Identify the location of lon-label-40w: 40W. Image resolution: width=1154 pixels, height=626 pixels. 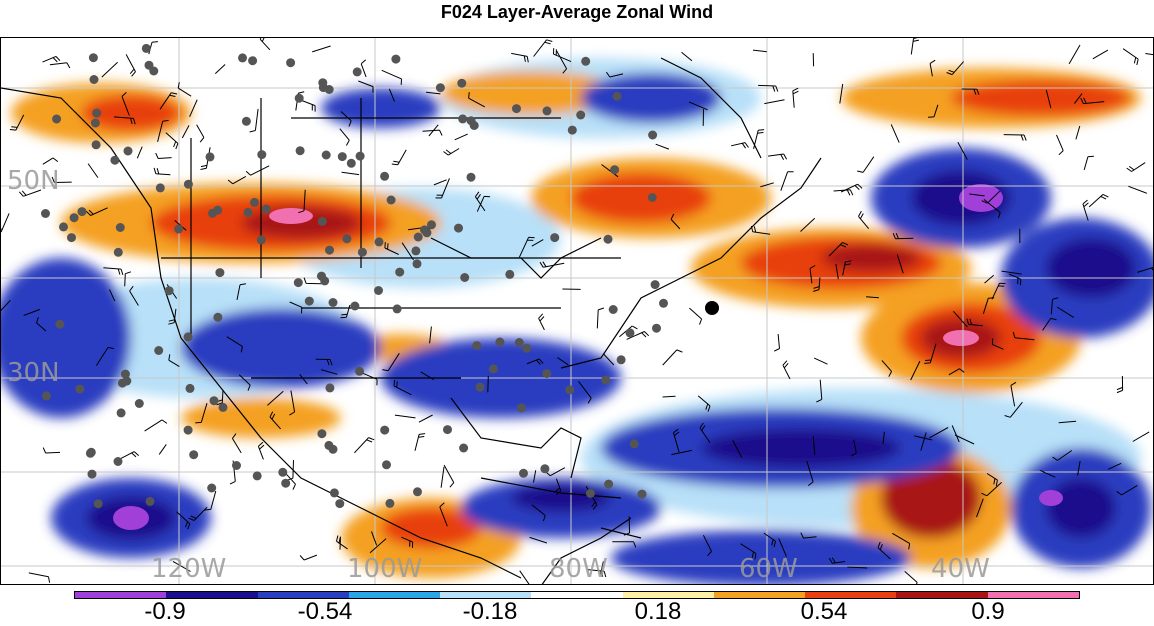
(960, 569).